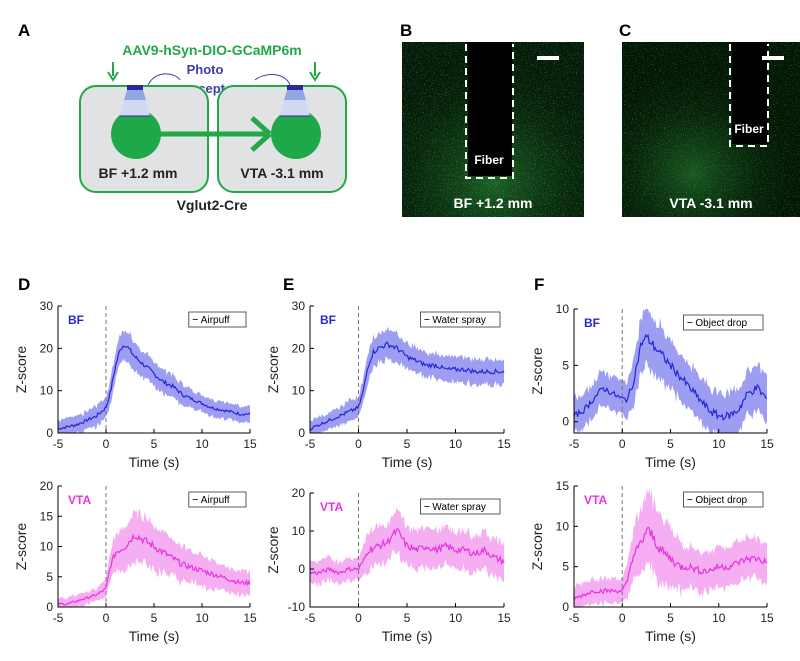 The image size is (800, 661). What do you see at coordinates (212, 205) in the screenshot?
I see `mouse-line-label: Vglut2-Cre` at bounding box center [212, 205].